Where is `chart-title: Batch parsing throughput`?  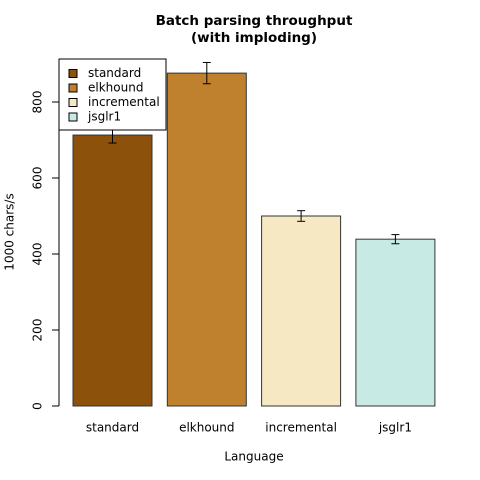
chart-title: Batch parsing throughput is located at coordinates (254, 21).